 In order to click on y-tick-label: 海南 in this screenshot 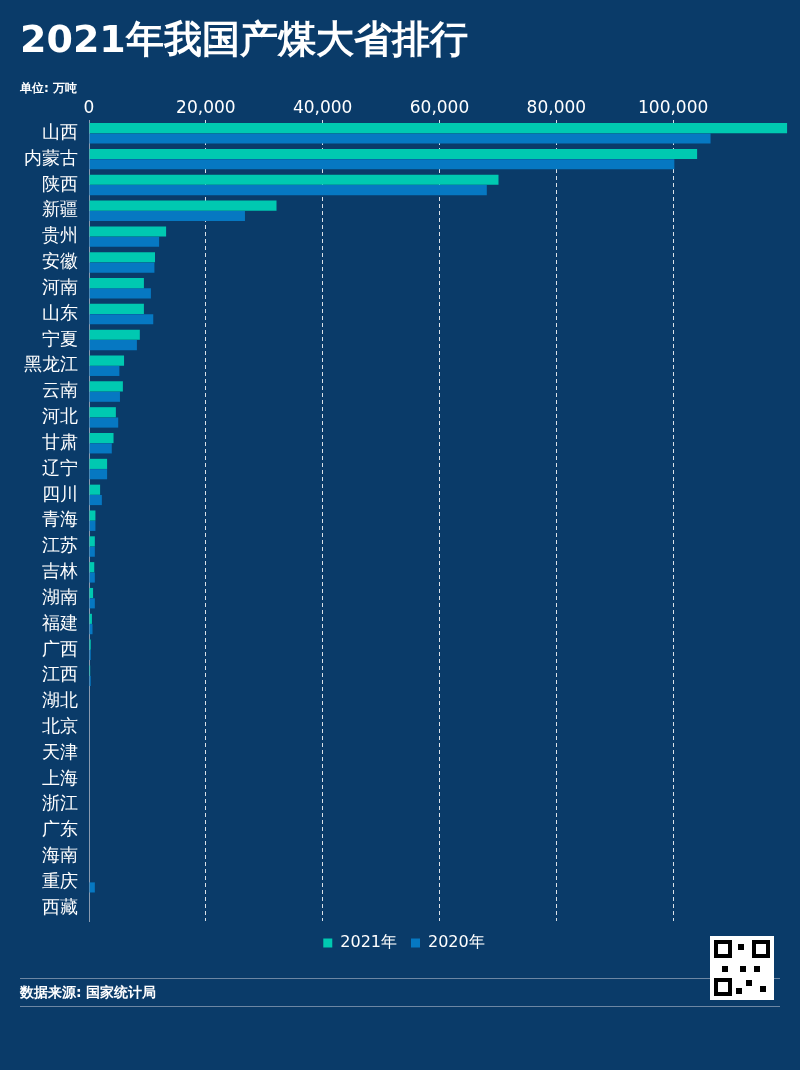, I will do `click(60, 855)`.